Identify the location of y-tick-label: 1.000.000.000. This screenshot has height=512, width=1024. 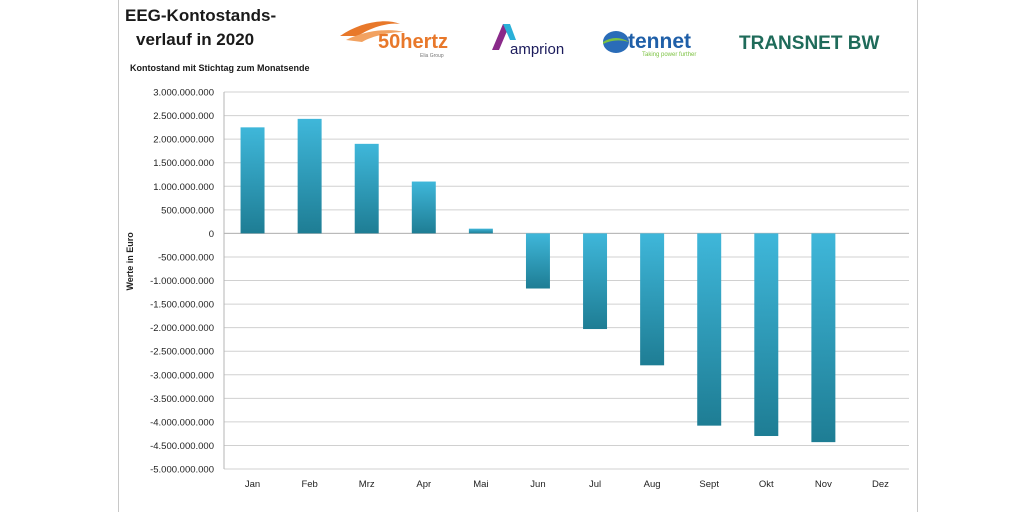
(183, 187).